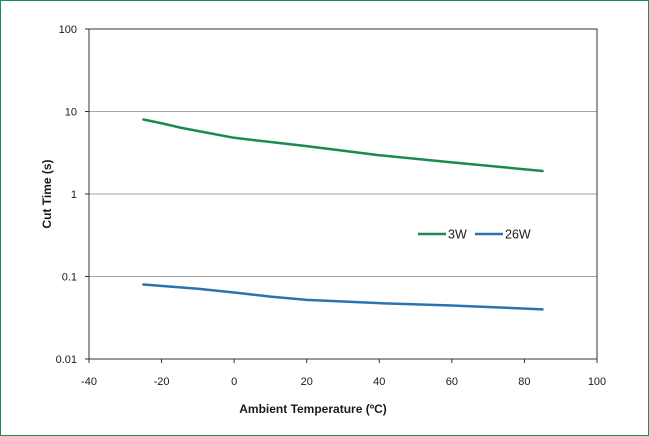 The width and height of the screenshot is (649, 436). What do you see at coordinates (313, 409) in the screenshot?
I see `x-axis-title: Ambient Temperature (ºC)` at bounding box center [313, 409].